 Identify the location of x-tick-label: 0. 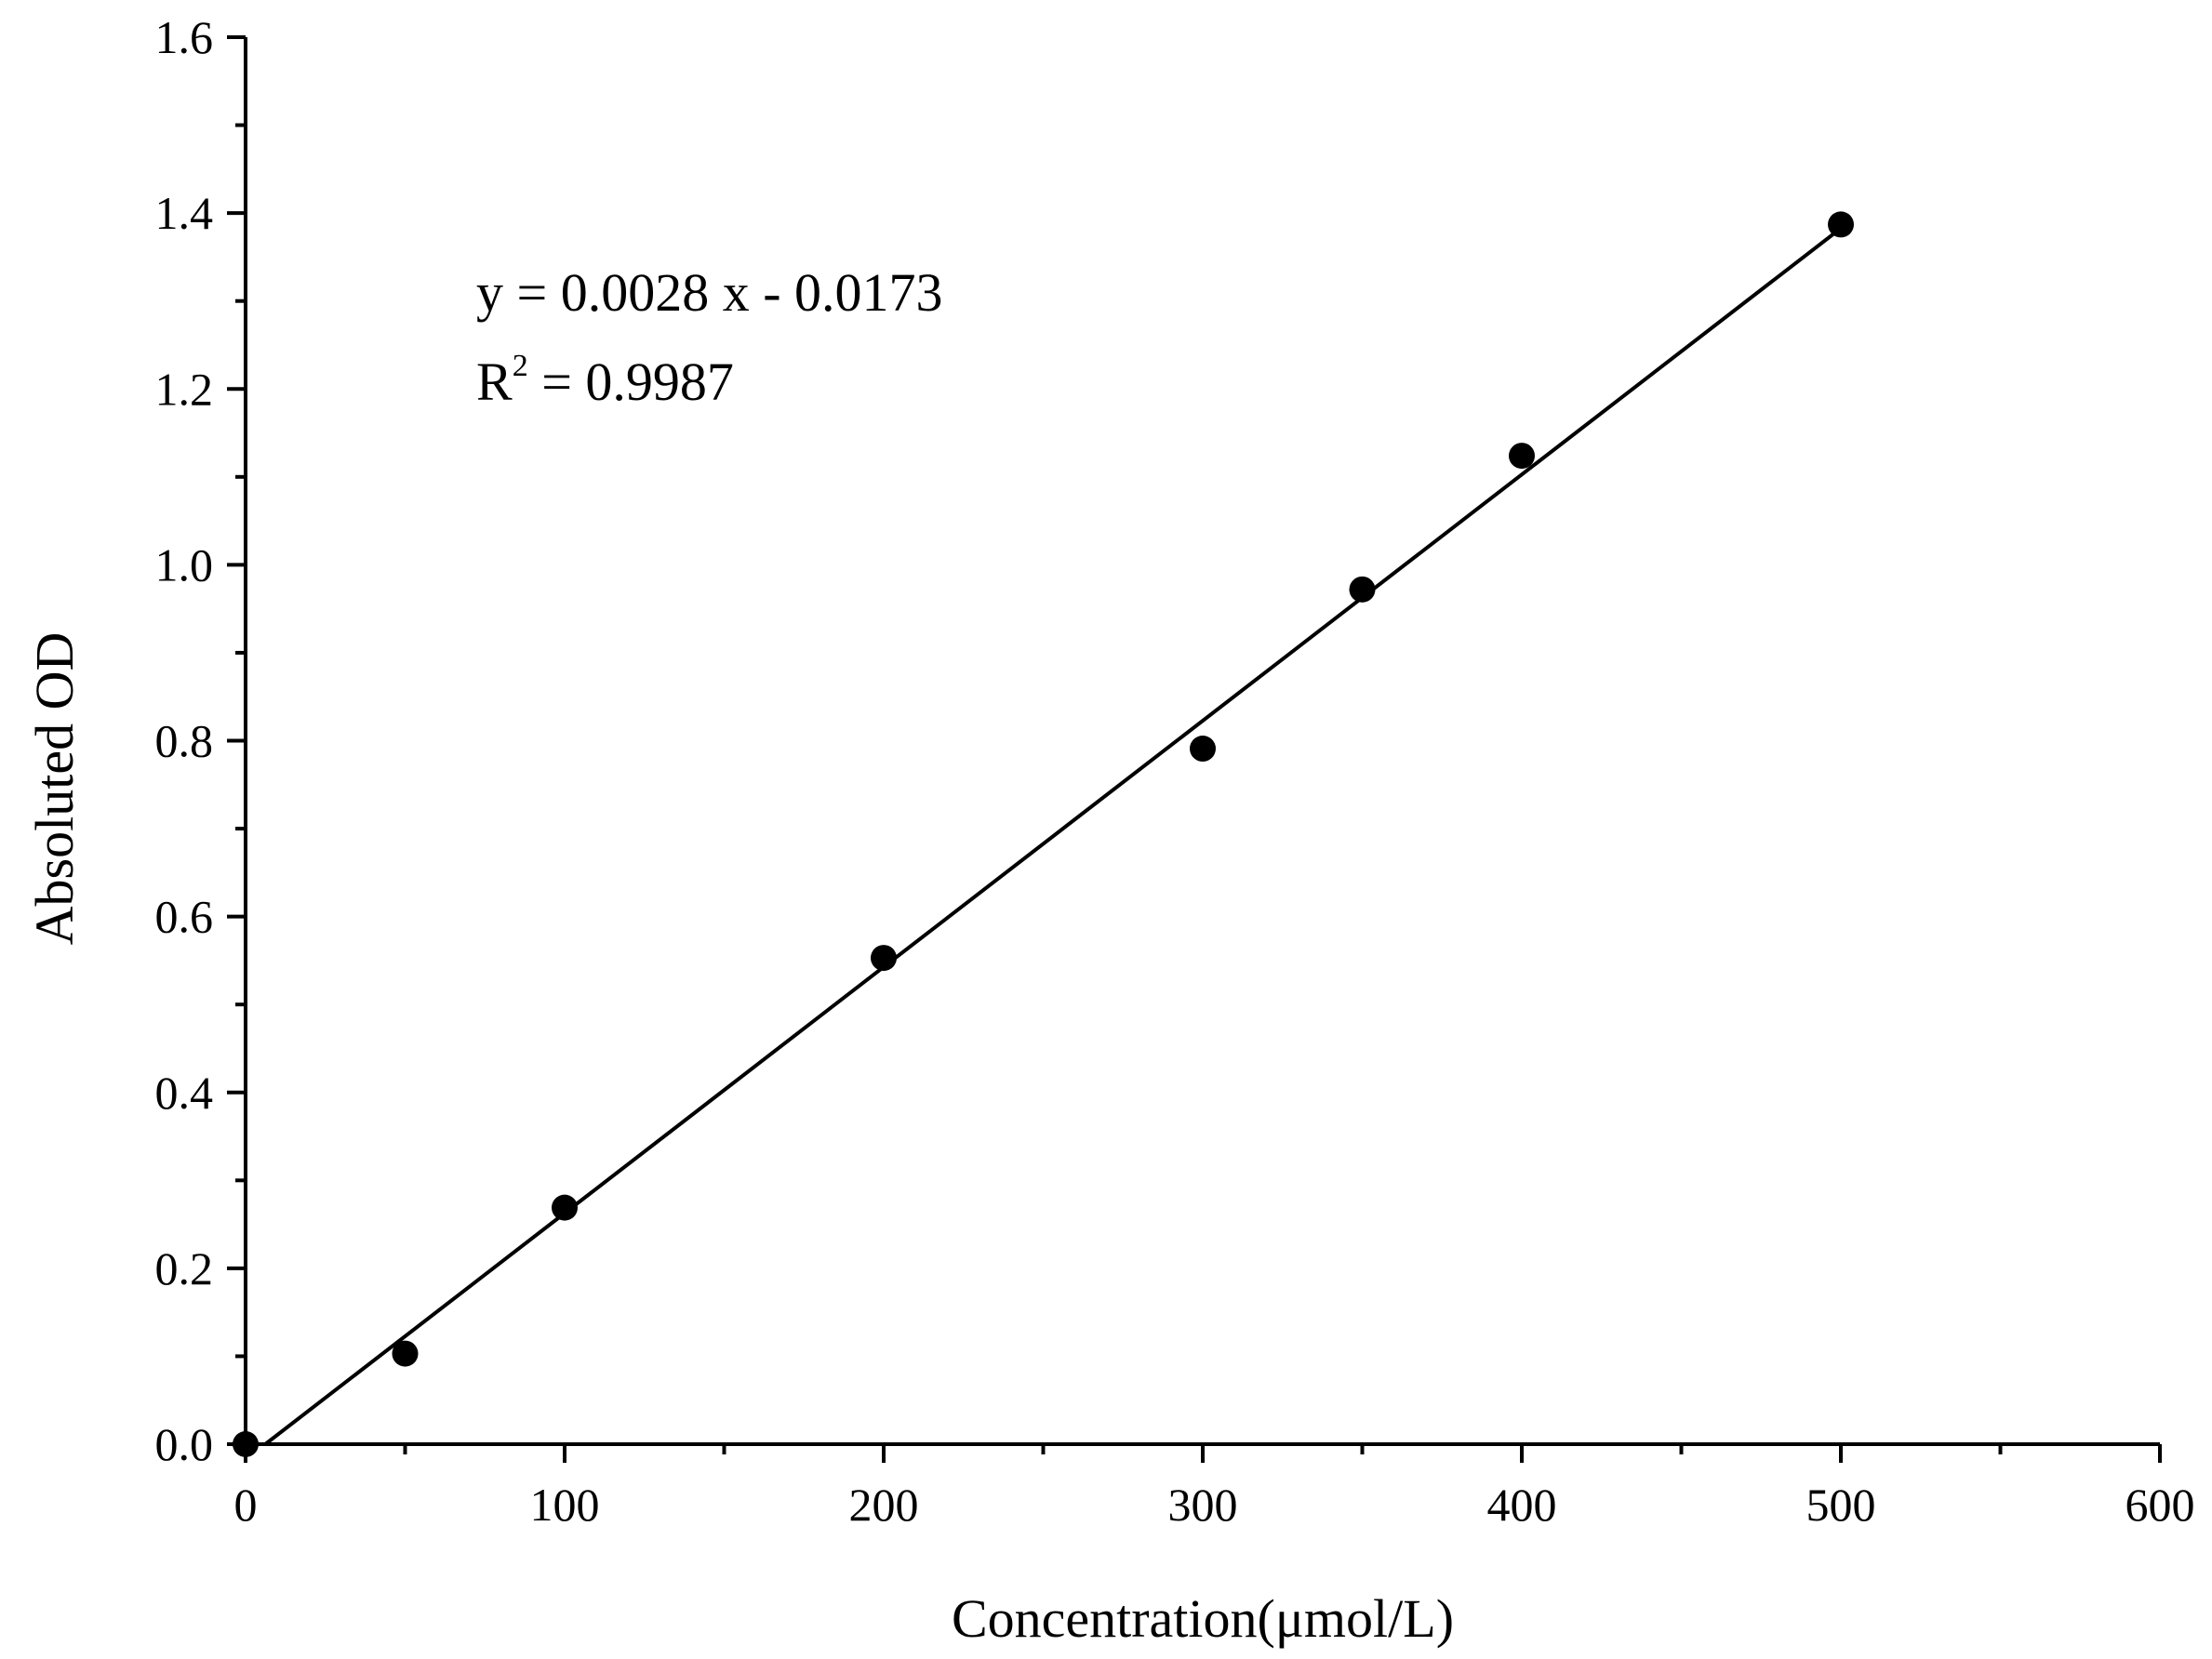
(246, 1505).